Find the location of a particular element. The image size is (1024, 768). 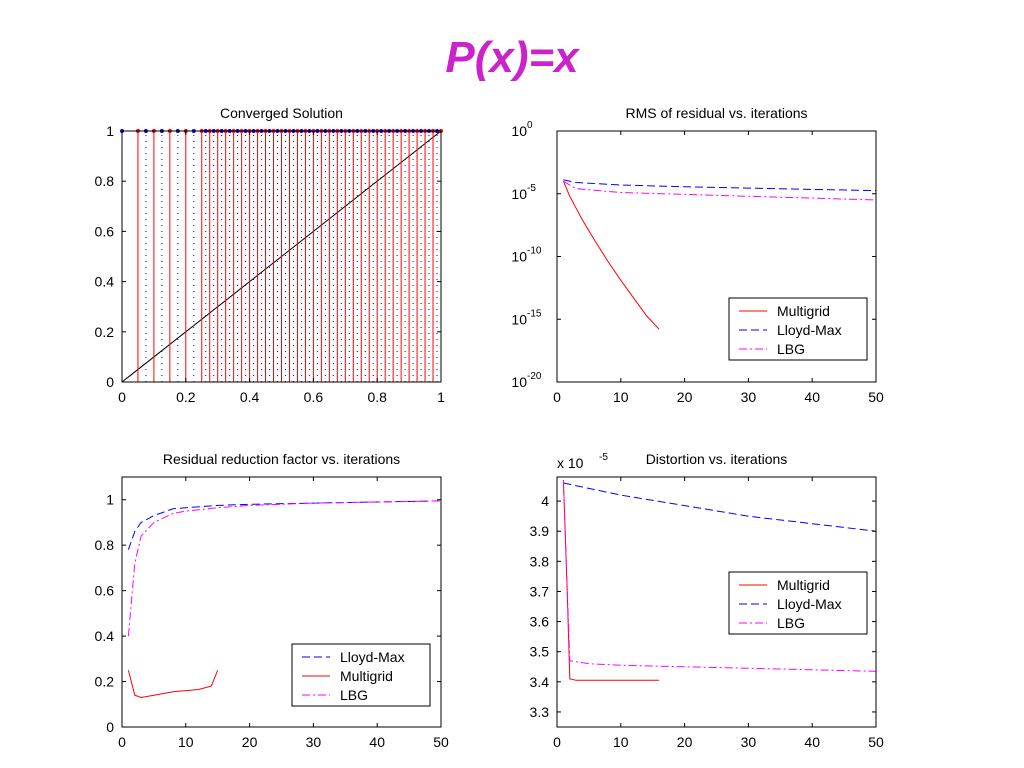

y-tick-label: 3.7 is located at coordinates (540, 591).